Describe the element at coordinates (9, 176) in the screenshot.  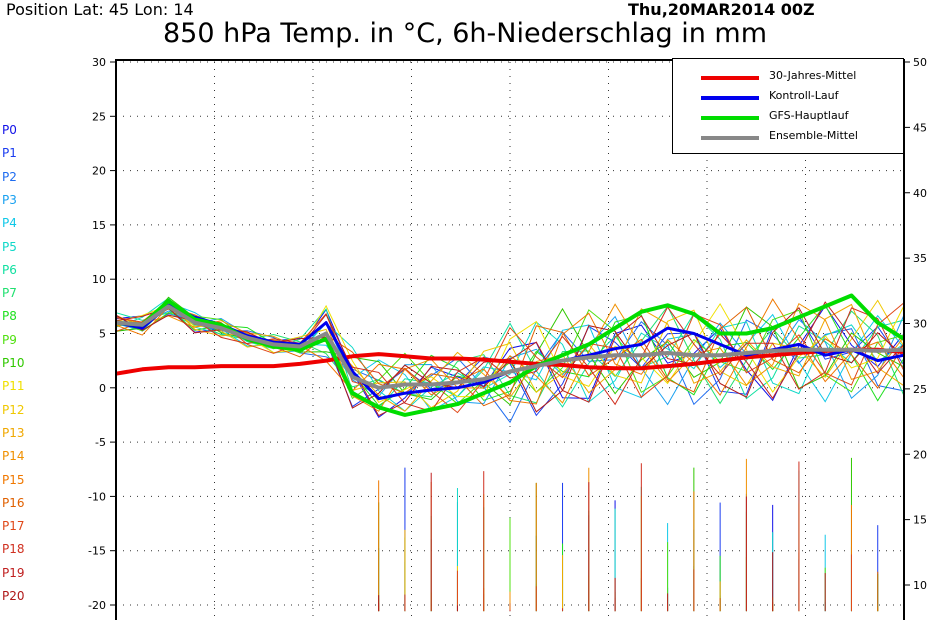
I see `member-label: P2` at that location.